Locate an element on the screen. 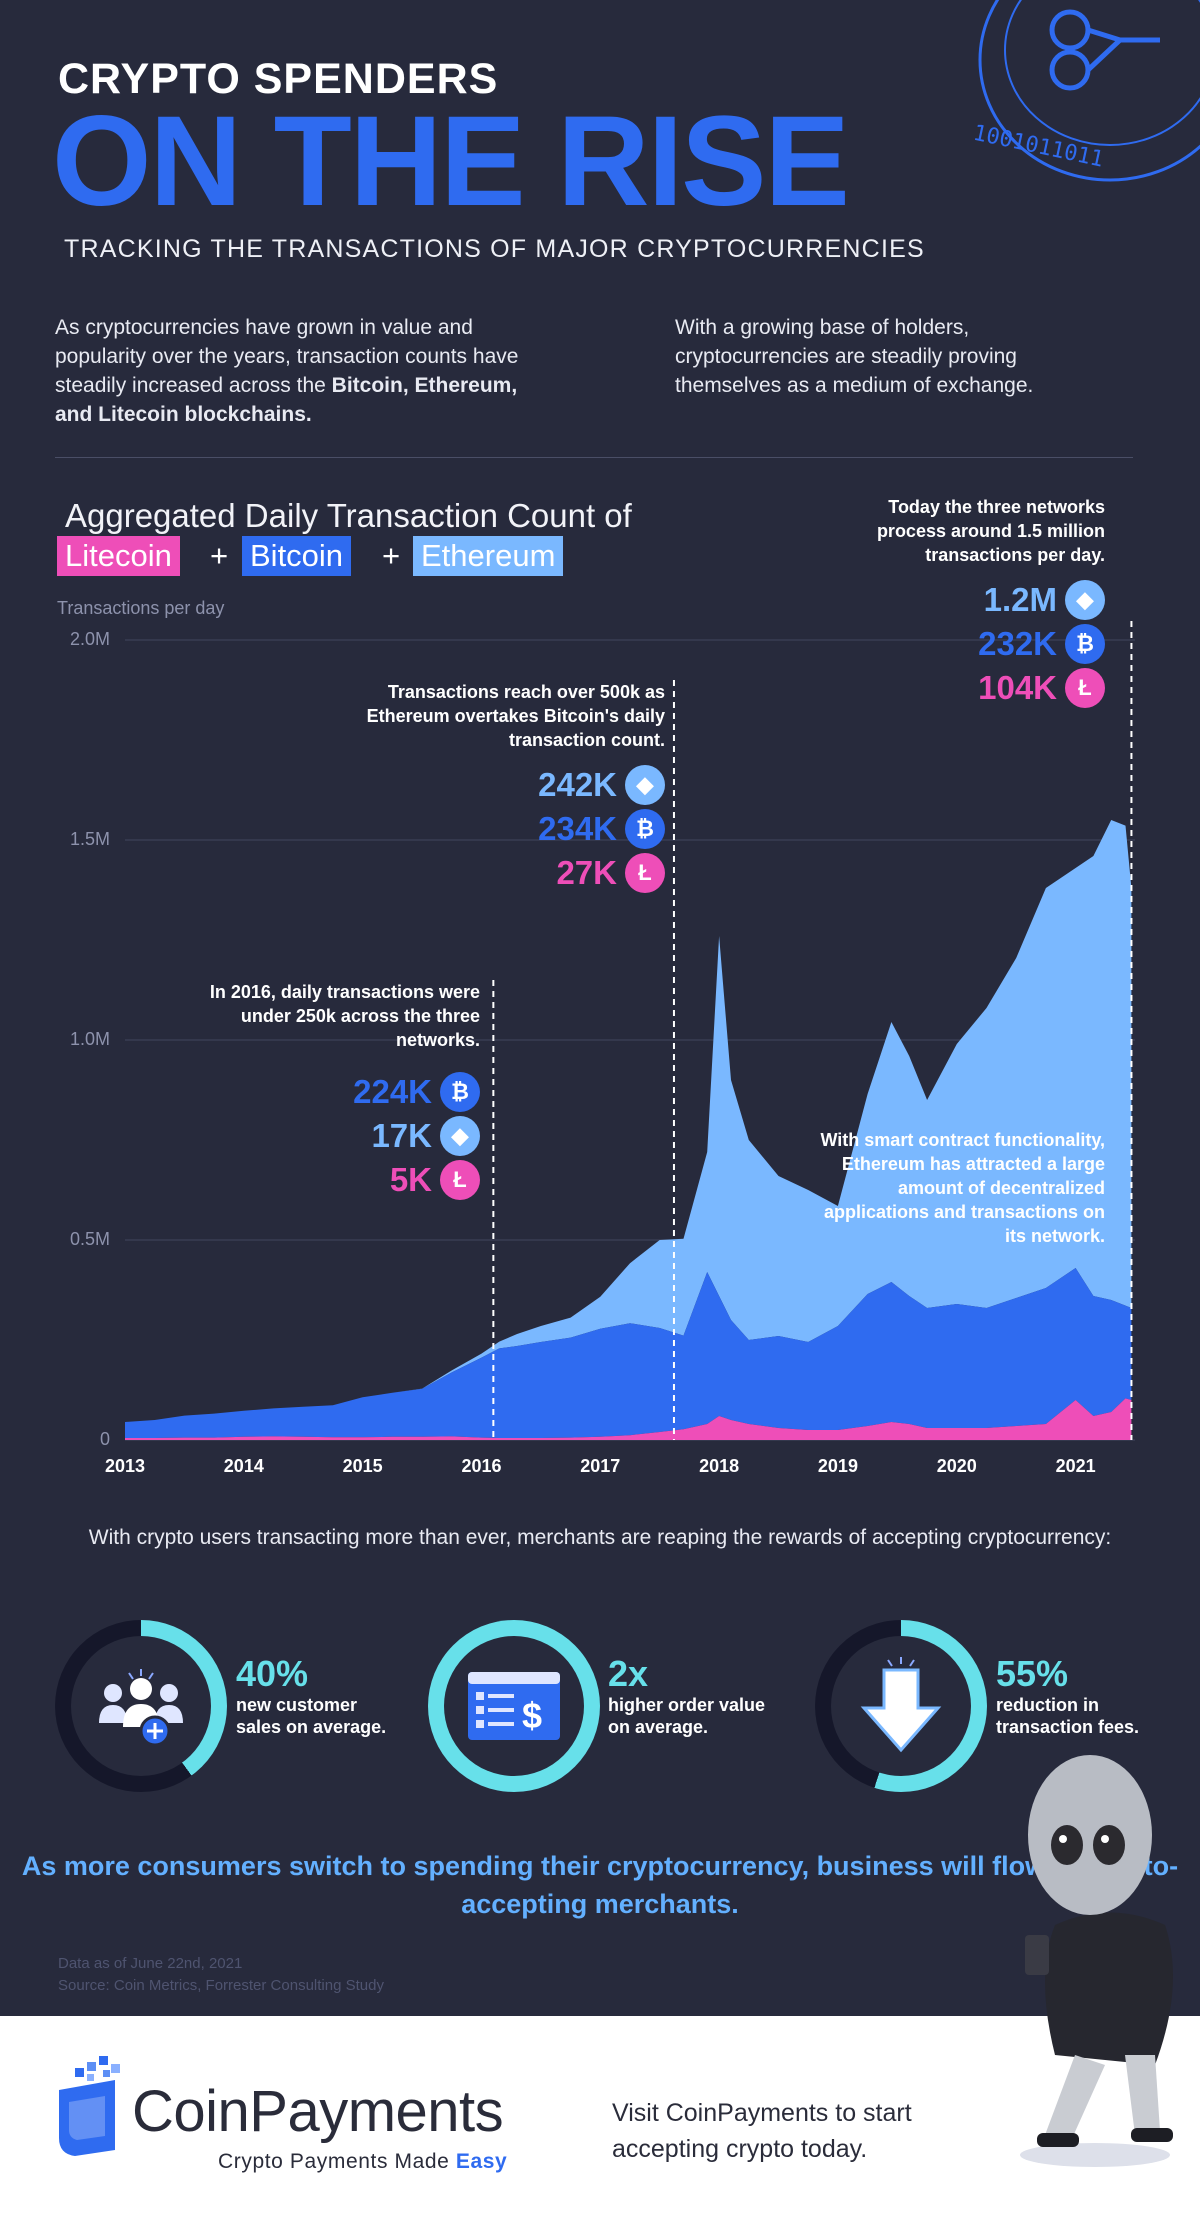  y-tick-label: 0 is located at coordinates (105, 1439).